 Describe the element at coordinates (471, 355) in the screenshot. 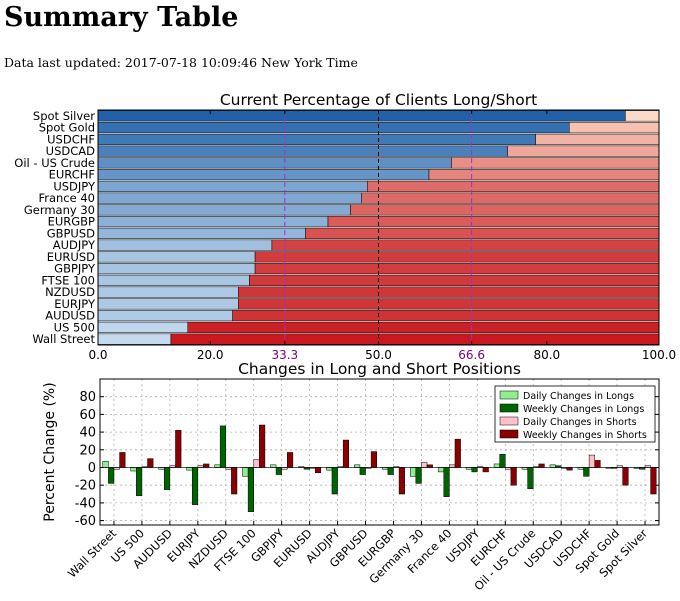

I see `x-tick-label: 66.6` at that location.